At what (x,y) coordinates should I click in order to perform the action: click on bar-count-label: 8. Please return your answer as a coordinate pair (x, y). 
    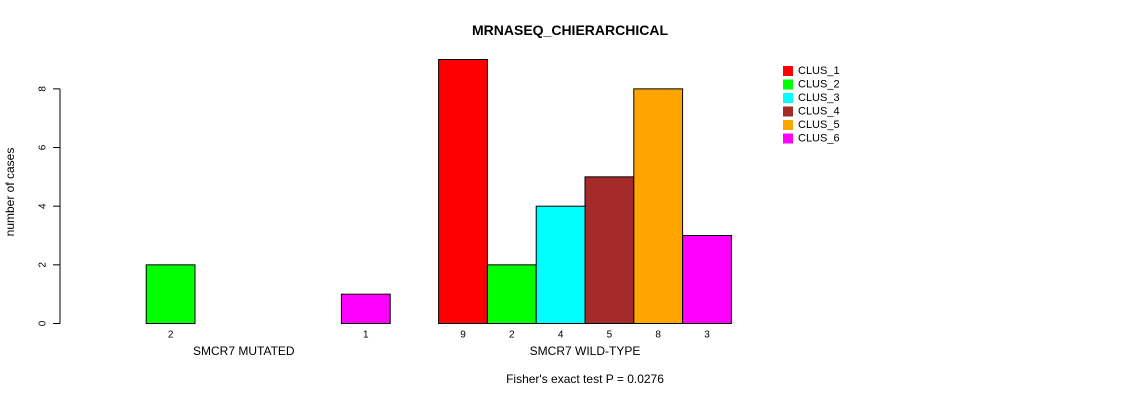
    Looking at the image, I should click on (658, 335).